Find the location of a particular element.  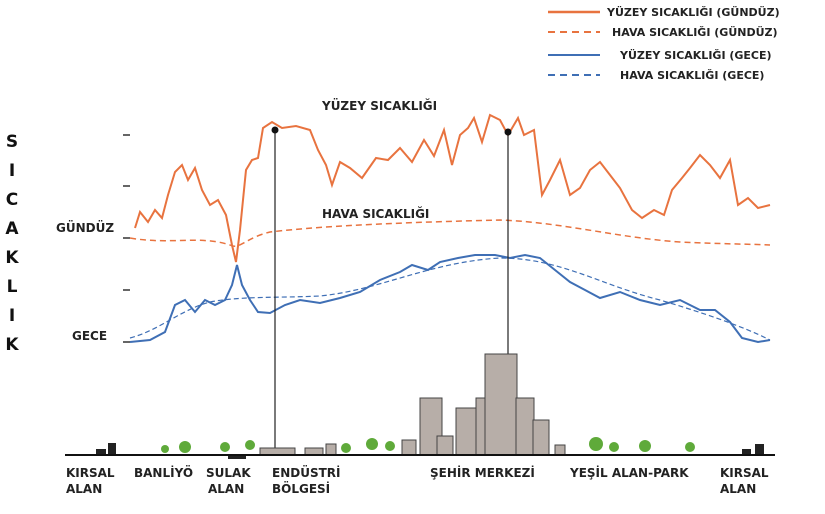

legend-label: HAVA SICAKLIĞI (GÜNDÜZ) is located at coordinates (695, 32).